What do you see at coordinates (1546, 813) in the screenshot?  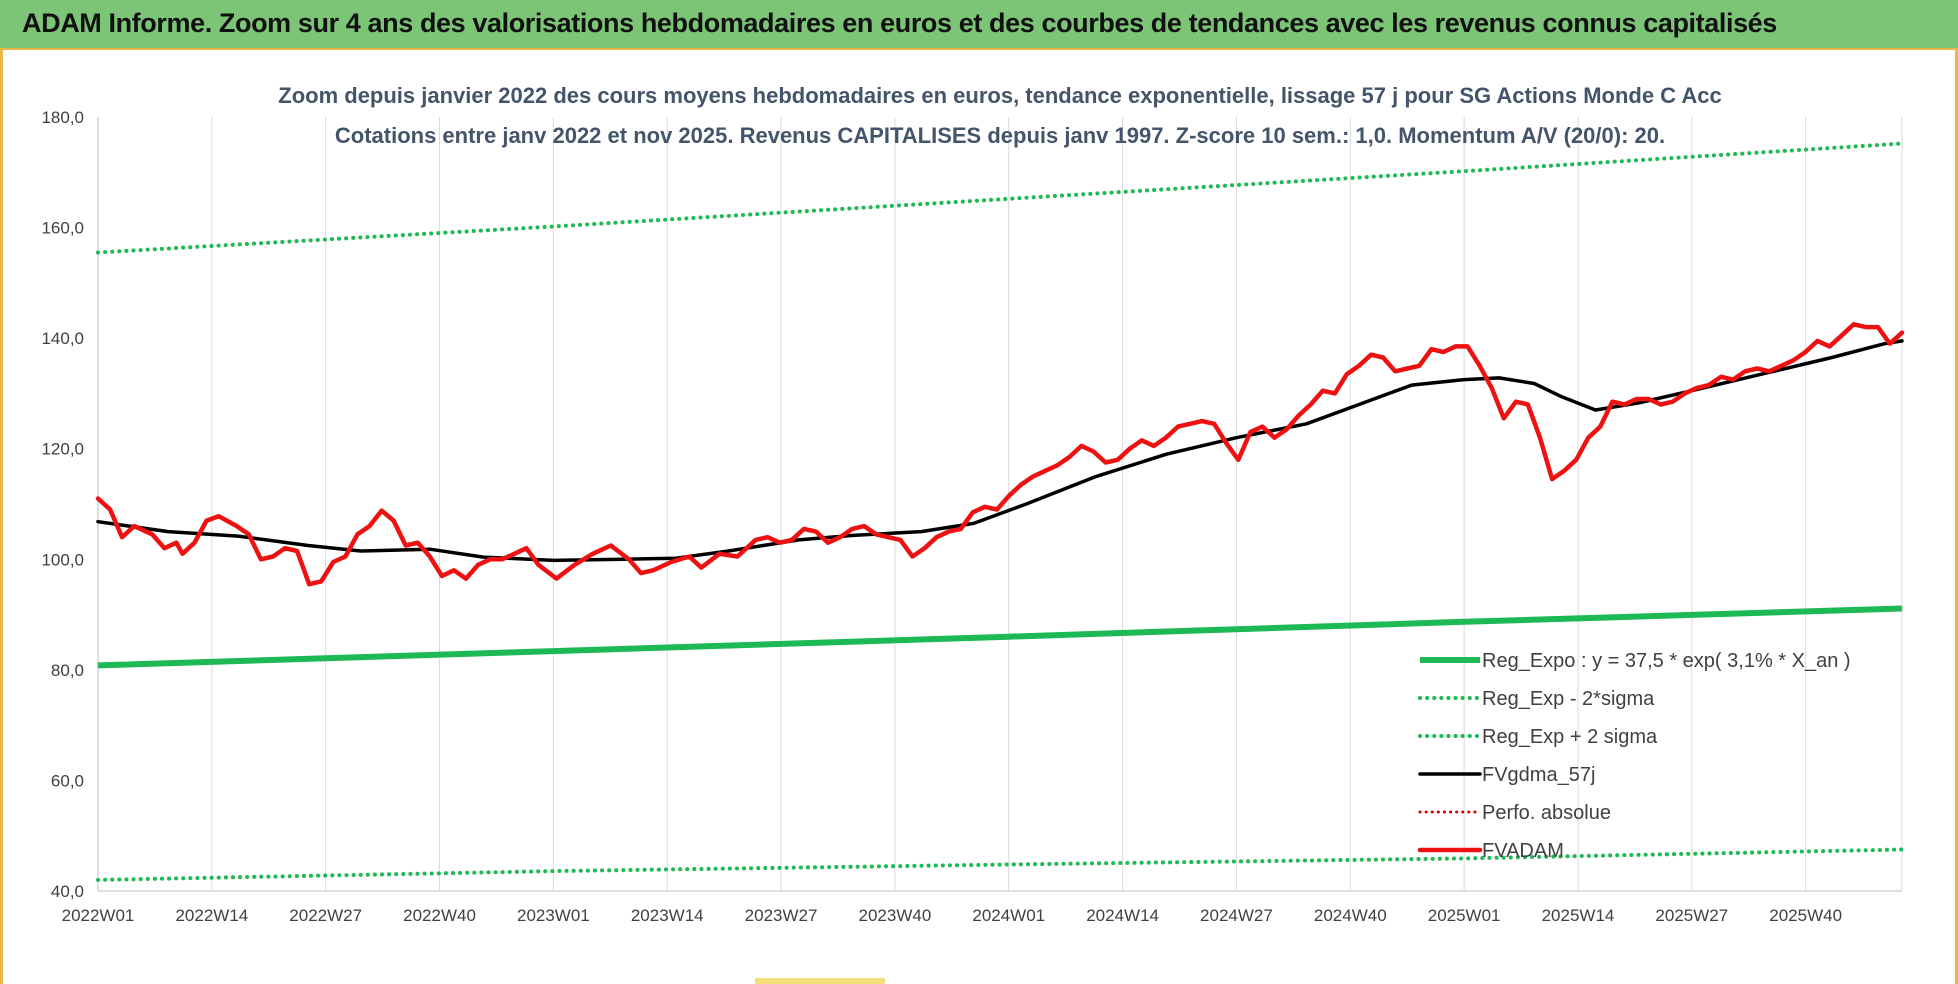 I see `legend-label-4: Perfo. absolue` at bounding box center [1546, 813].